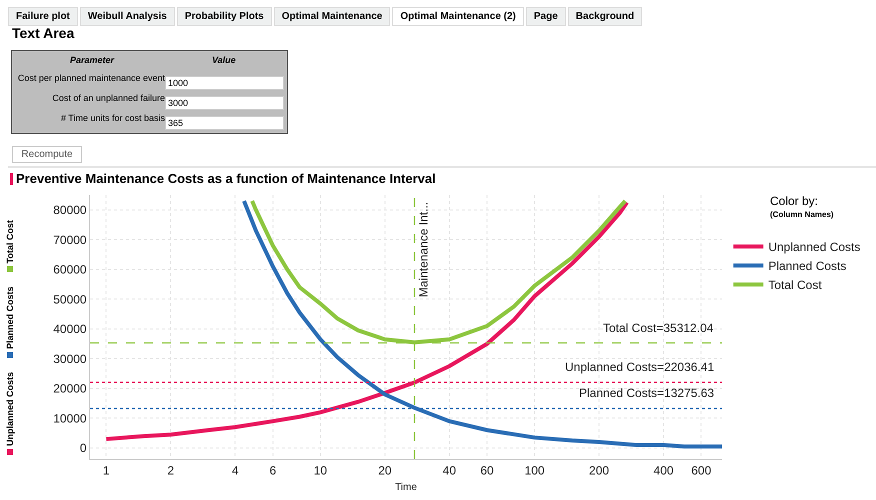 This screenshot has height=500, width=876. Describe the element at coordinates (546, 16) in the screenshot. I see `text: Page` at that location.